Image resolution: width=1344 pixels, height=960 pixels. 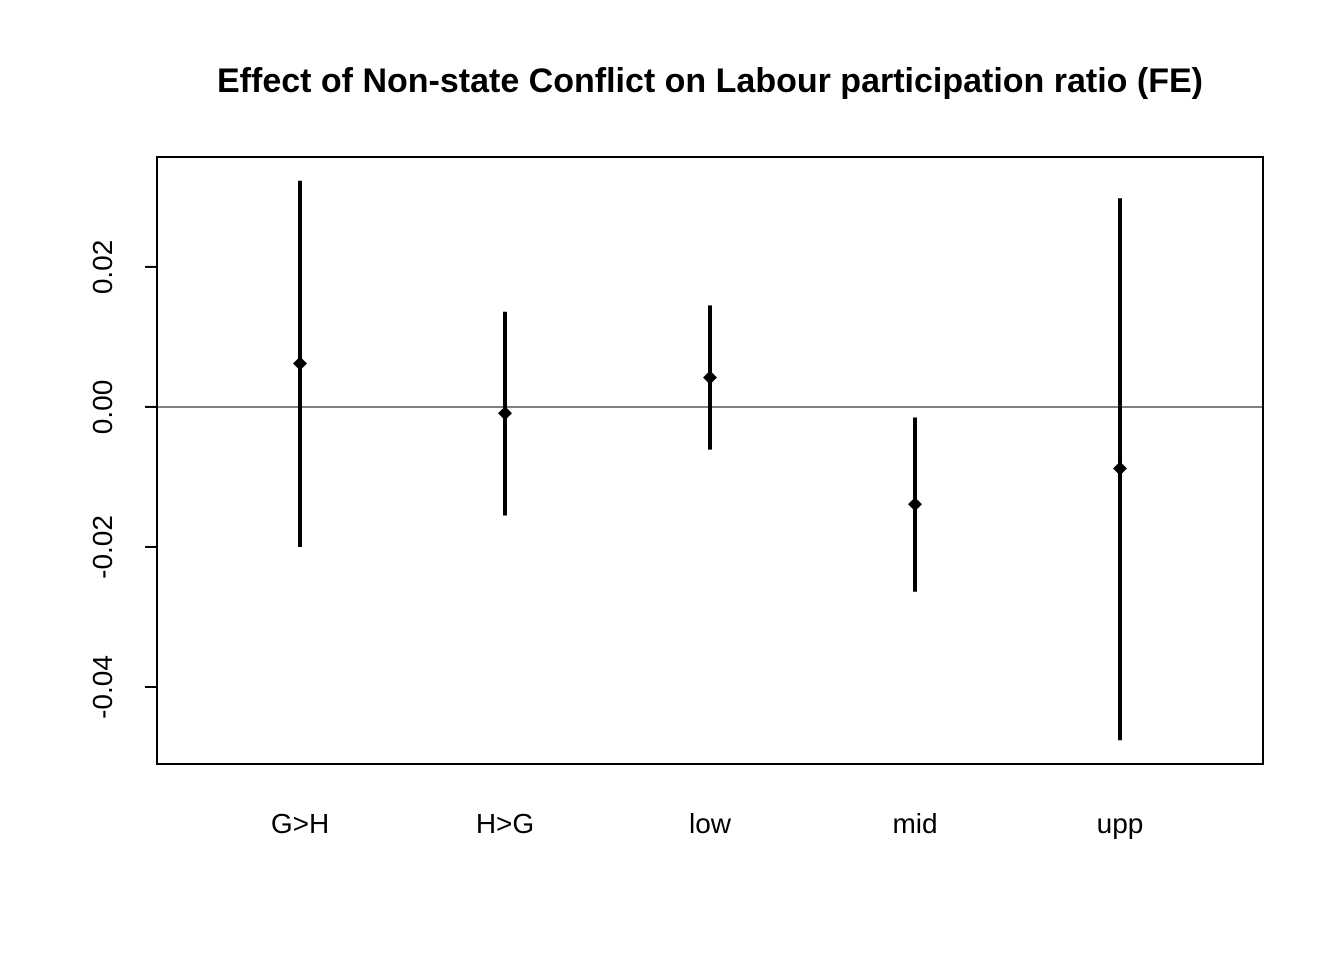 I want to click on y-tick-label: -0.02, so click(x=102, y=547).